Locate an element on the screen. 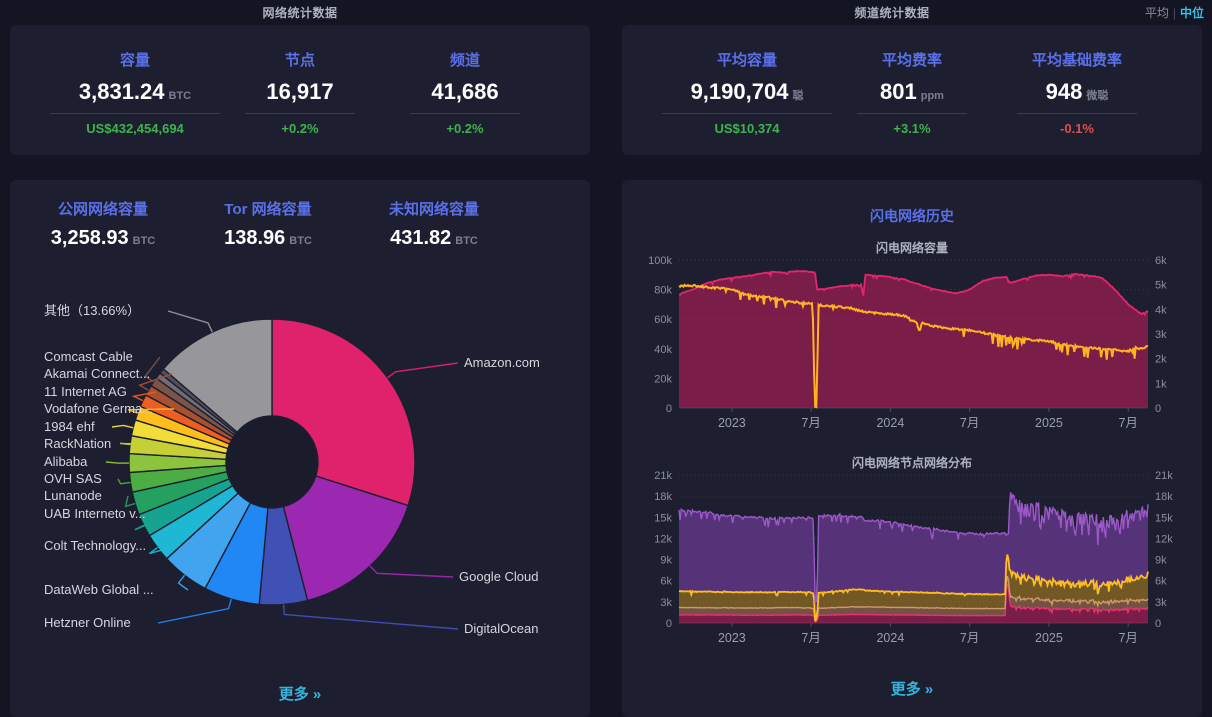 Image resolution: width=1212 pixels, height=717 pixels. capacity-unit: BTC is located at coordinates (180, 96).